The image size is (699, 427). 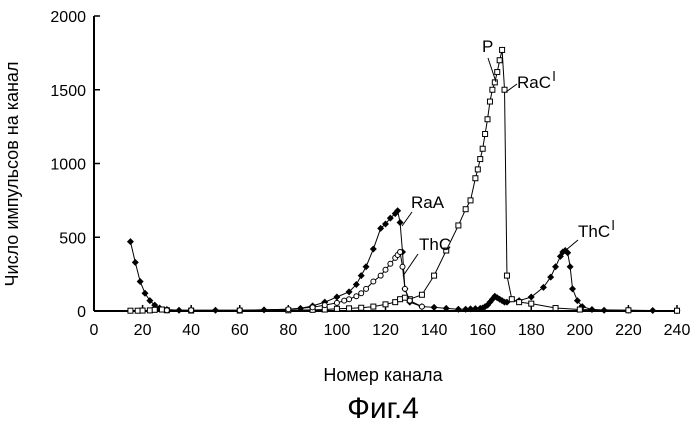 What do you see at coordinates (191, 330) in the screenshot?
I see `x-tick-label: 40` at bounding box center [191, 330].